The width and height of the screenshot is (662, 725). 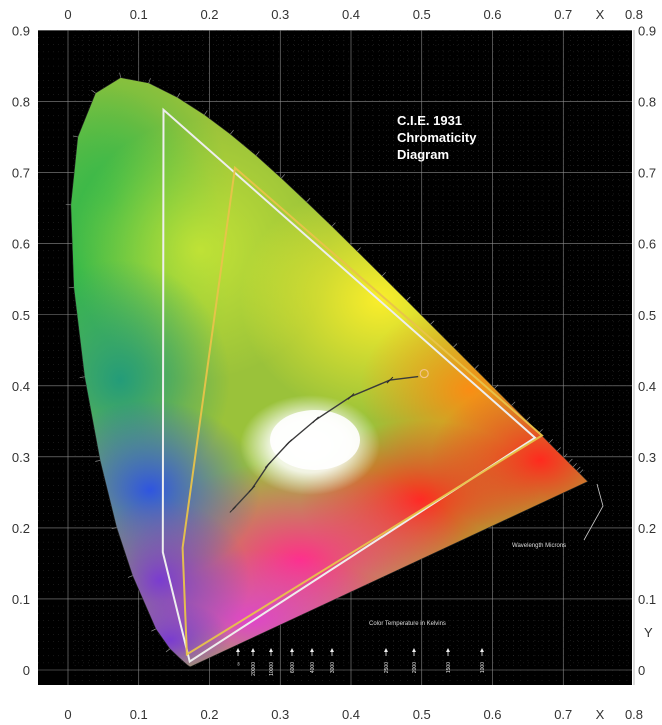 I want to click on x-axis-name-top: X, so click(x=600, y=14).